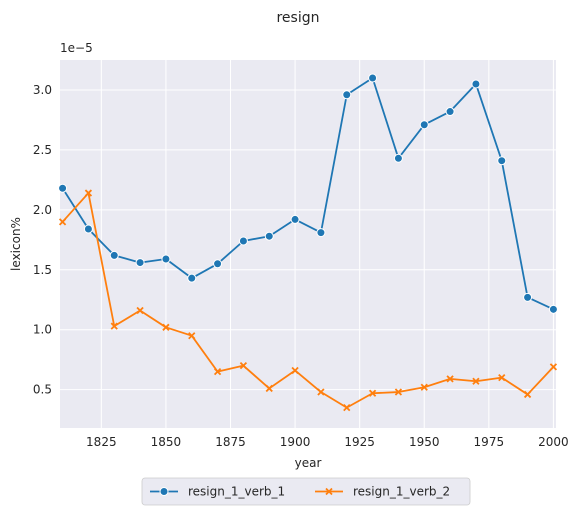 The image size is (575, 515). Describe the element at coordinates (42, 150) in the screenshot. I see `y-tick-label: 2.5` at that location.